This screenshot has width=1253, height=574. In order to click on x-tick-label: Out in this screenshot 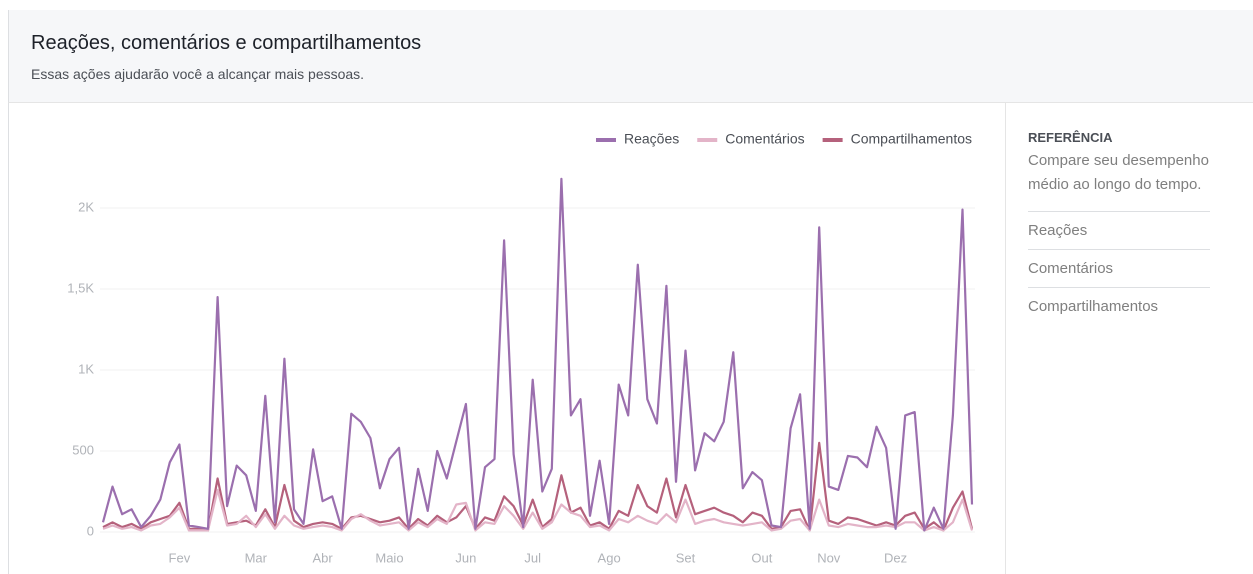, I will do `click(761, 557)`.